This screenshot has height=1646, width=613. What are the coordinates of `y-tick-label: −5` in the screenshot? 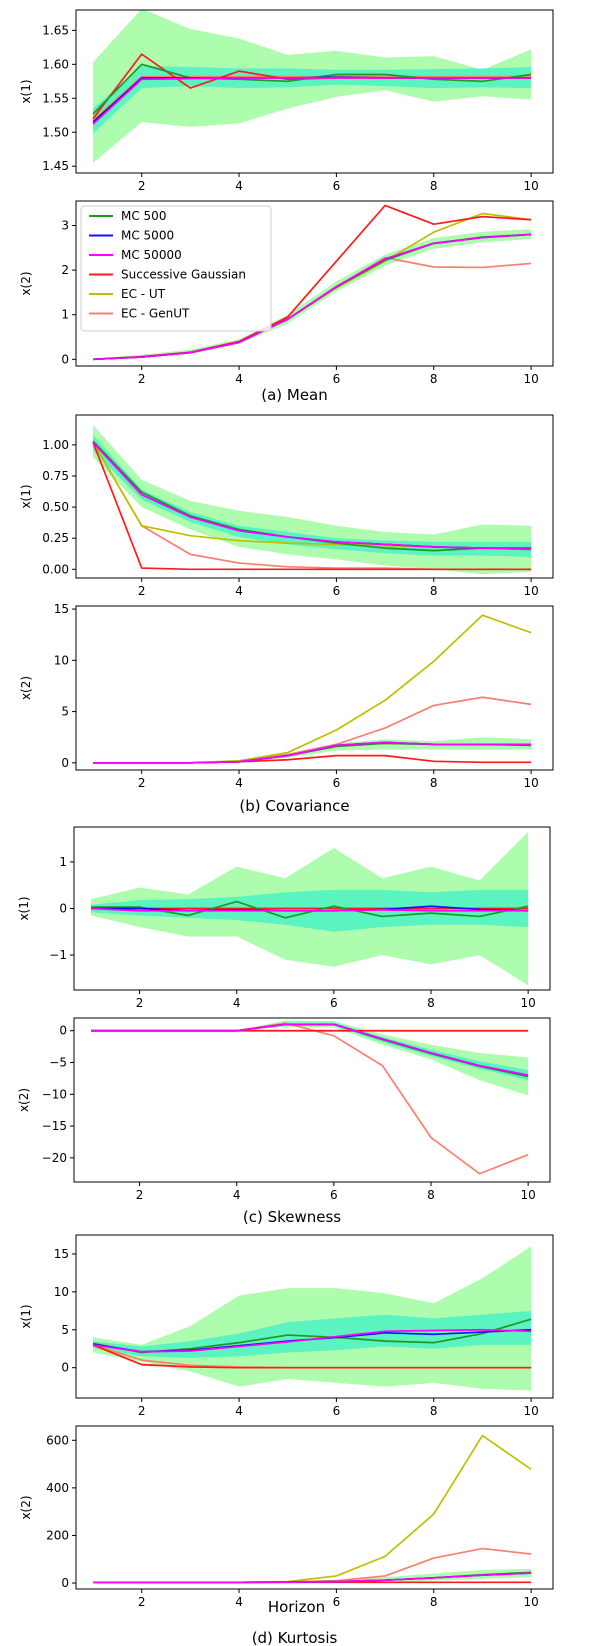 It's located at (58, 1062).